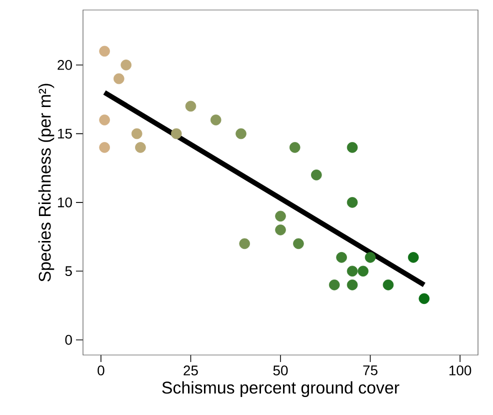  I want to click on x-tick-label: 25, so click(191, 371).